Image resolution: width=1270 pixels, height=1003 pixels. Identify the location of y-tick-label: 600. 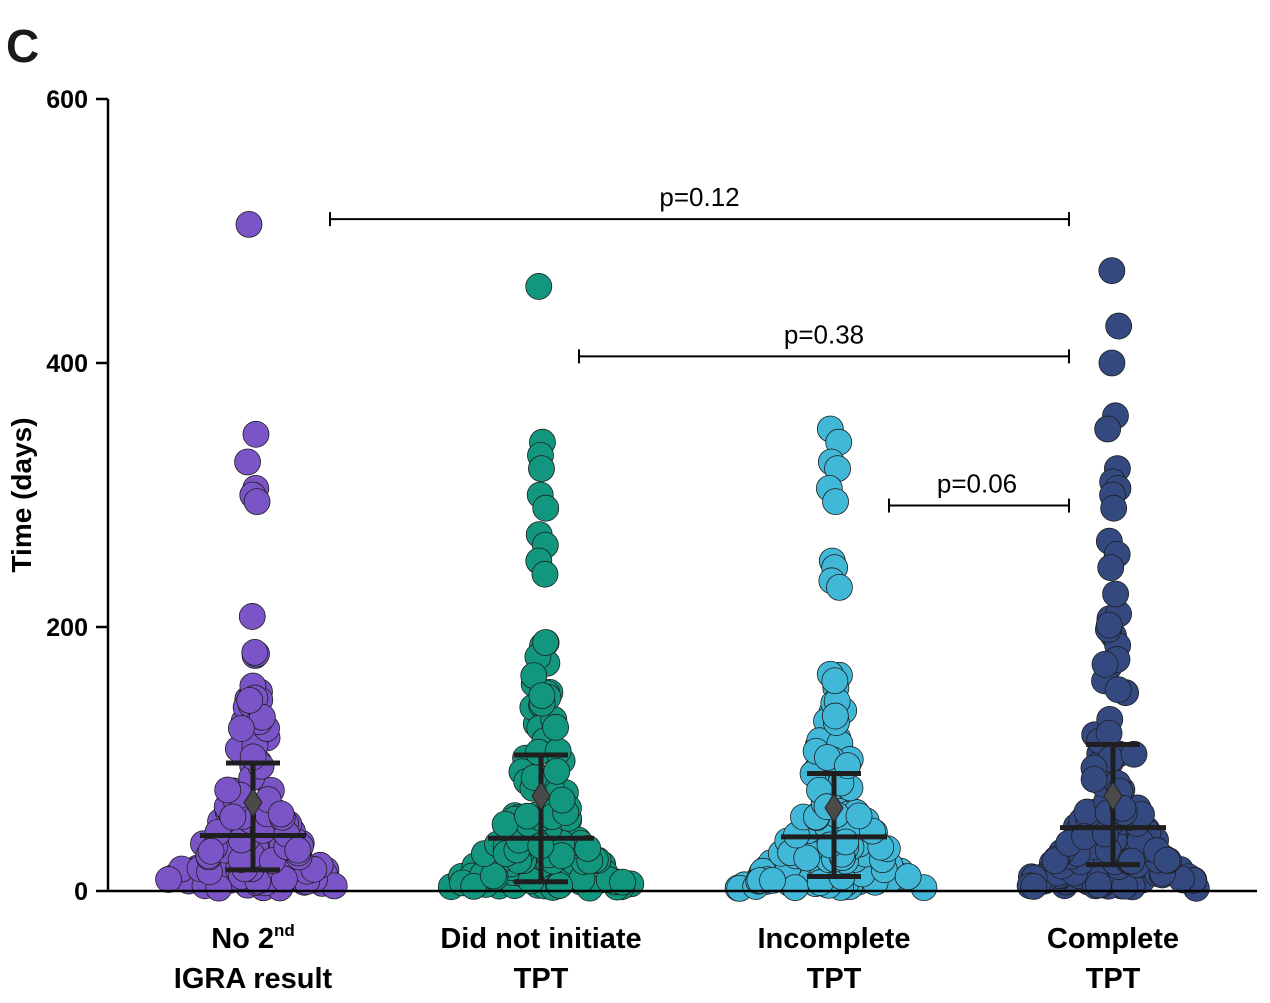
(67, 100).